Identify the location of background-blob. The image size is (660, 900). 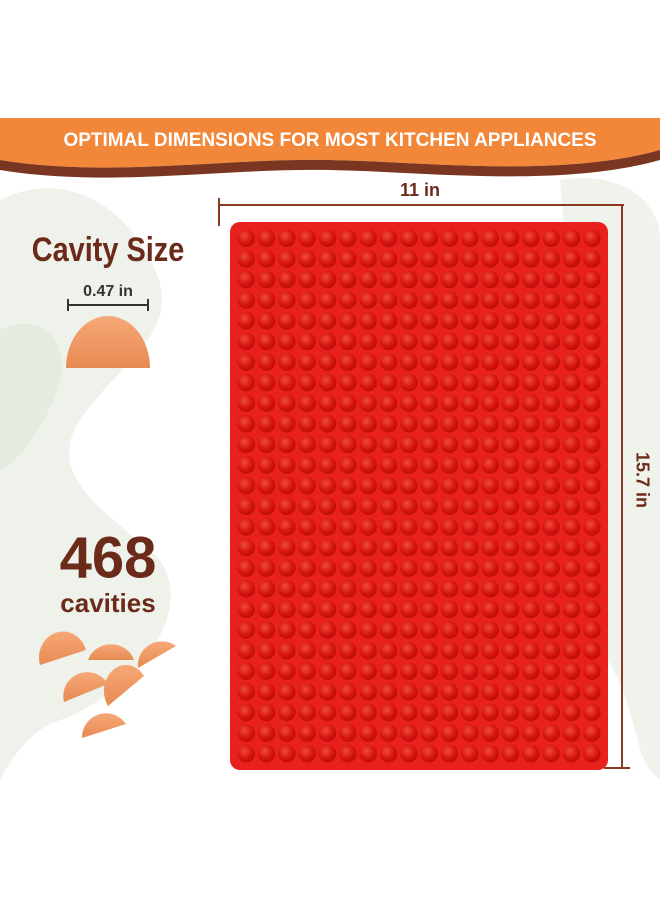
(31, 396).